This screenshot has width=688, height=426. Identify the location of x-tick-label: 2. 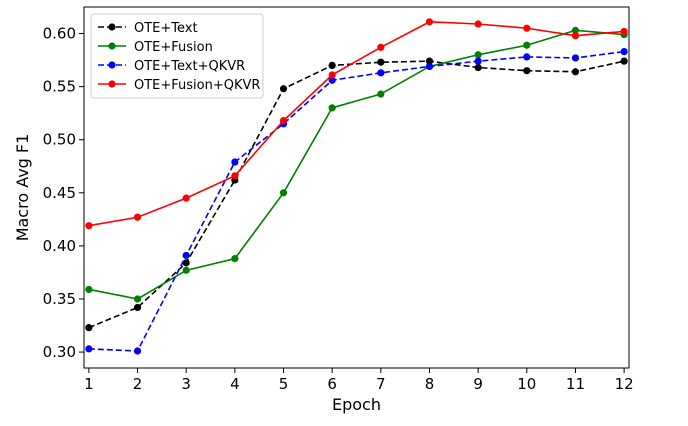
(138, 384).